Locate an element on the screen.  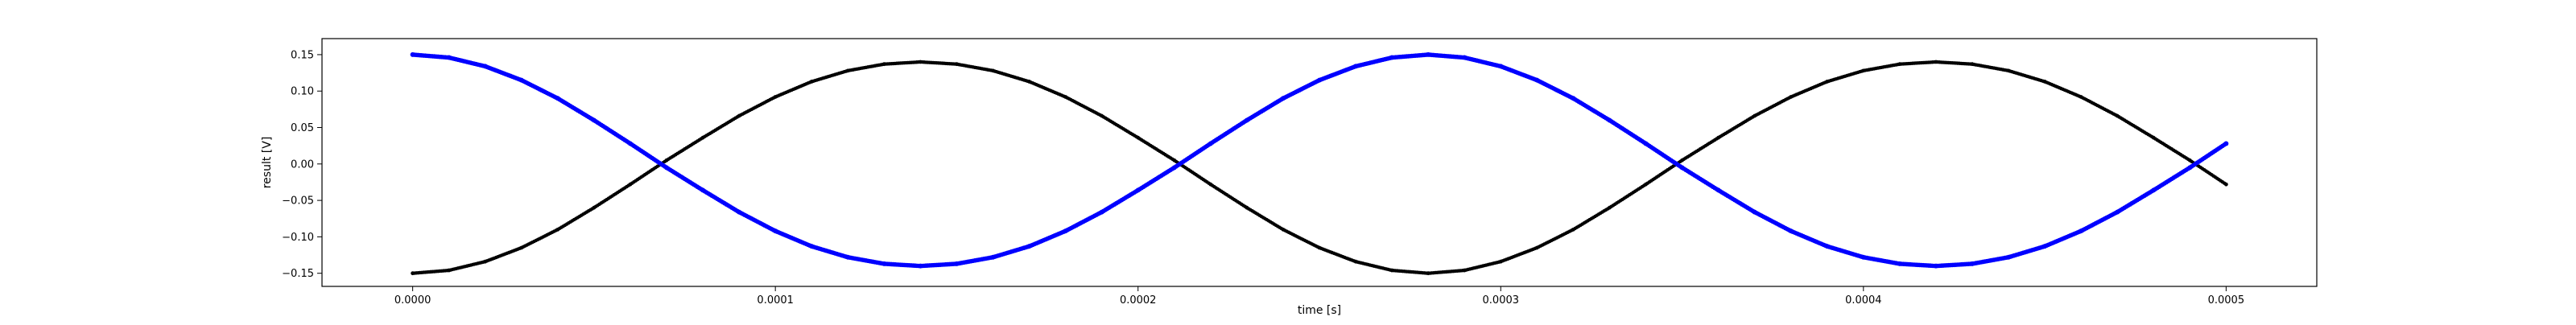
x-axis-ticks: 0.0000 0.0001 0.0002 0.0003 0.0004 0.0005 is located at coordinates (1319, 296).